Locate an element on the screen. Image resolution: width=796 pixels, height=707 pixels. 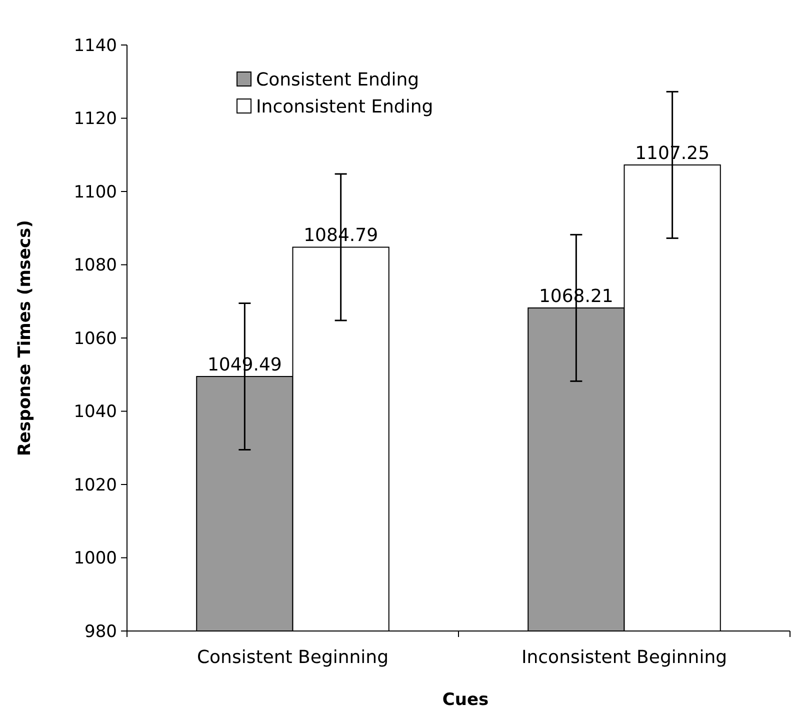
y-tick-label: 1140 is located at coordinates (95, 46).